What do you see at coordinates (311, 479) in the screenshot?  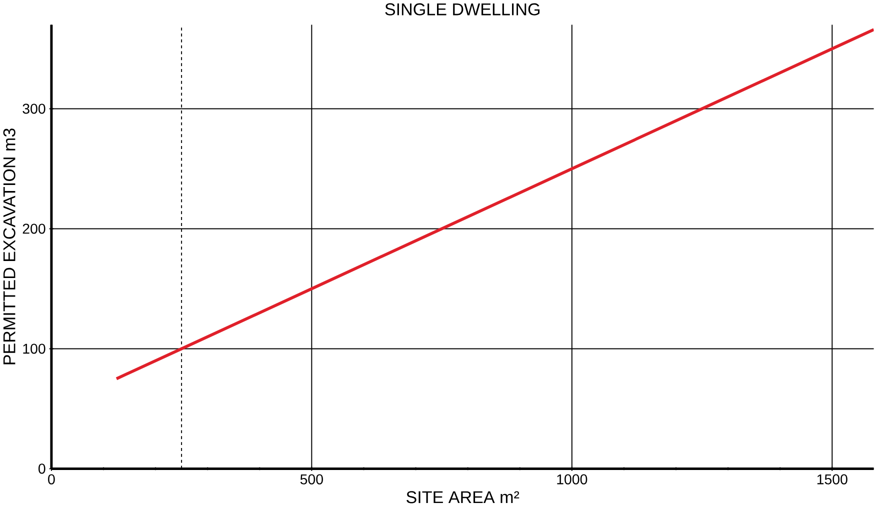 I see `x-tick-label: 500` at bounding box center [311, 479].